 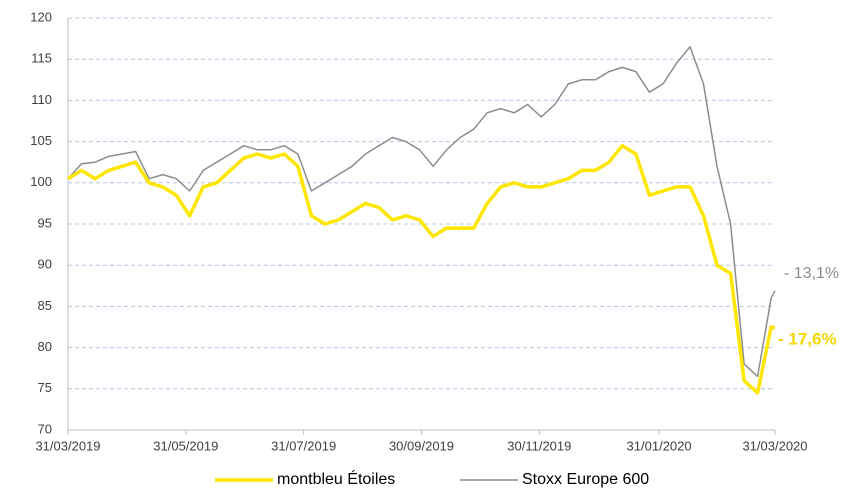 I want to click on y-tick-label: 70, so click(x=45, y=428).